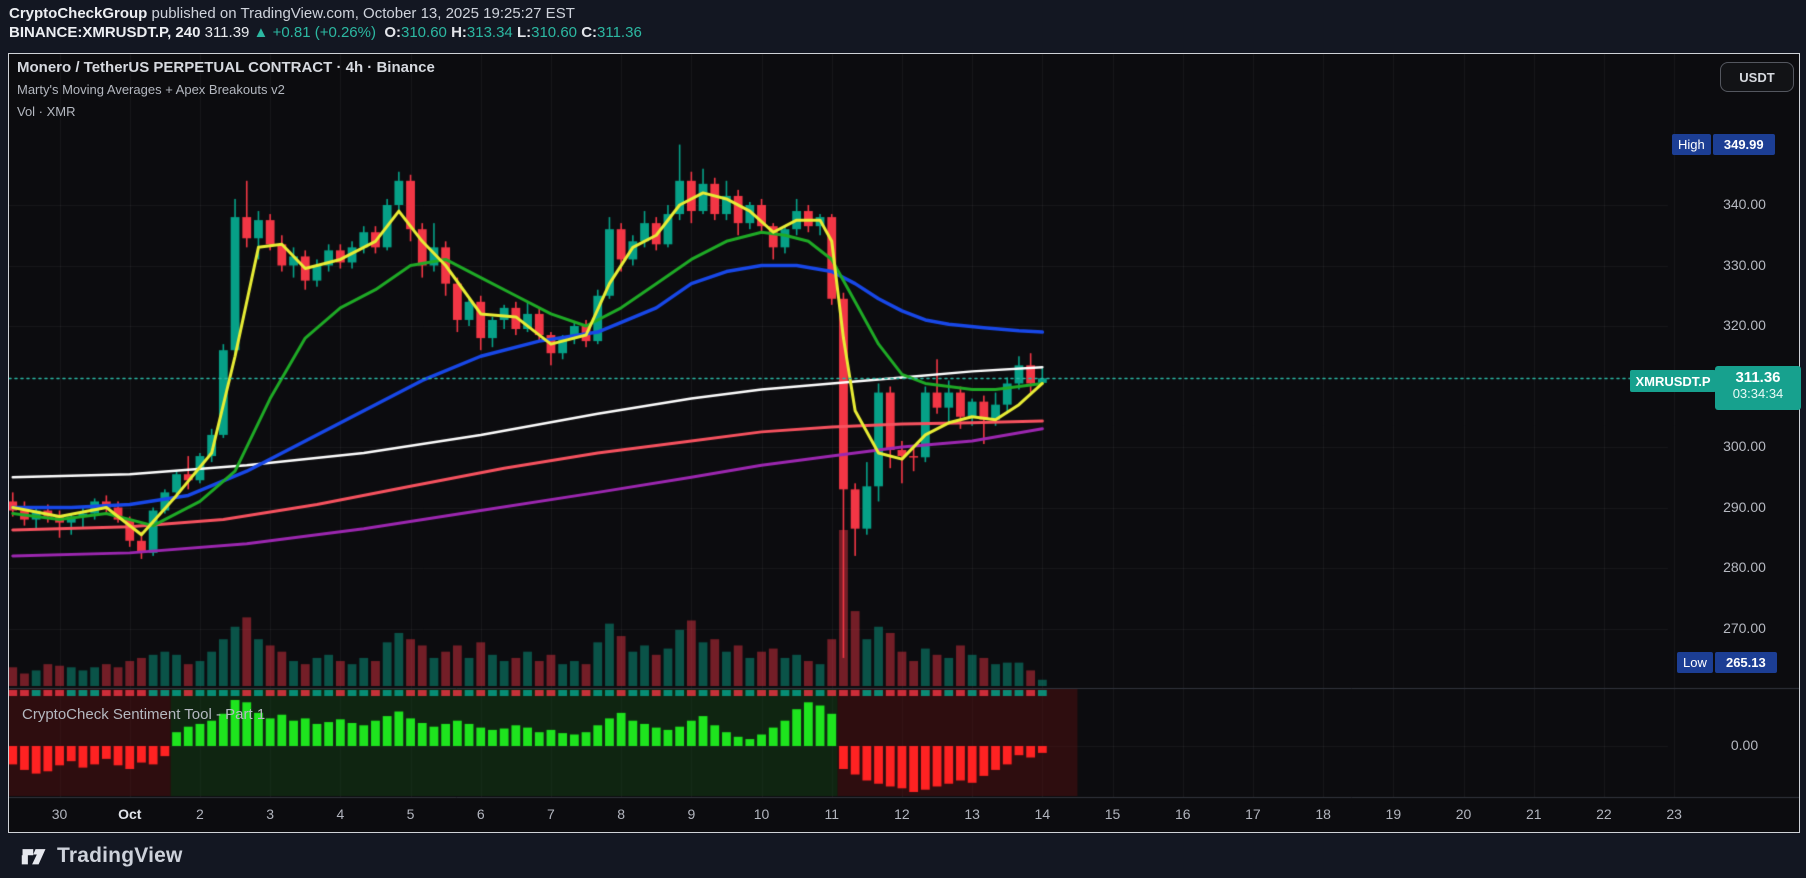  Describe the element at coordinates (1757, 77) in the screenshot. I see `currency-toggle-button: USDT` at that location.